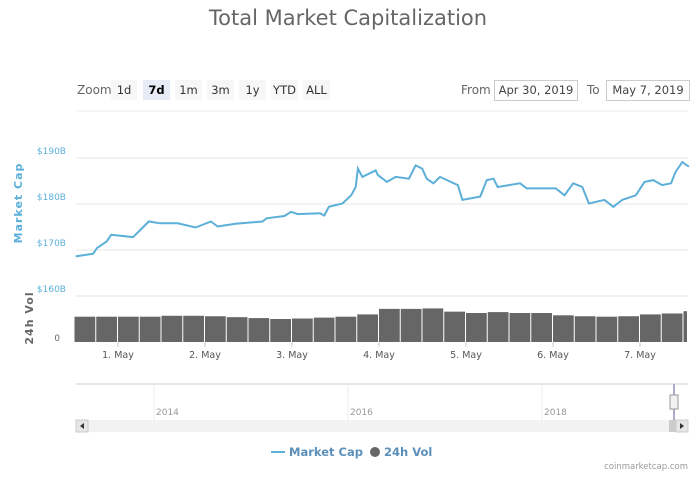  I want to click on legend-item-24h-vol: 24h Vol, so click(401, 452).